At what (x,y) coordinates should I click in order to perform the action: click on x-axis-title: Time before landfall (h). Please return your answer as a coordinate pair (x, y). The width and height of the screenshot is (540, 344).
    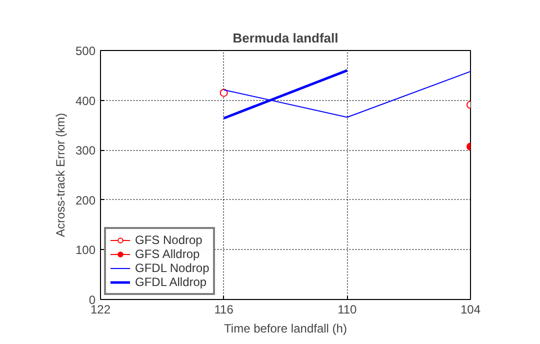
    Looking at the image, I should click on (285, 329).